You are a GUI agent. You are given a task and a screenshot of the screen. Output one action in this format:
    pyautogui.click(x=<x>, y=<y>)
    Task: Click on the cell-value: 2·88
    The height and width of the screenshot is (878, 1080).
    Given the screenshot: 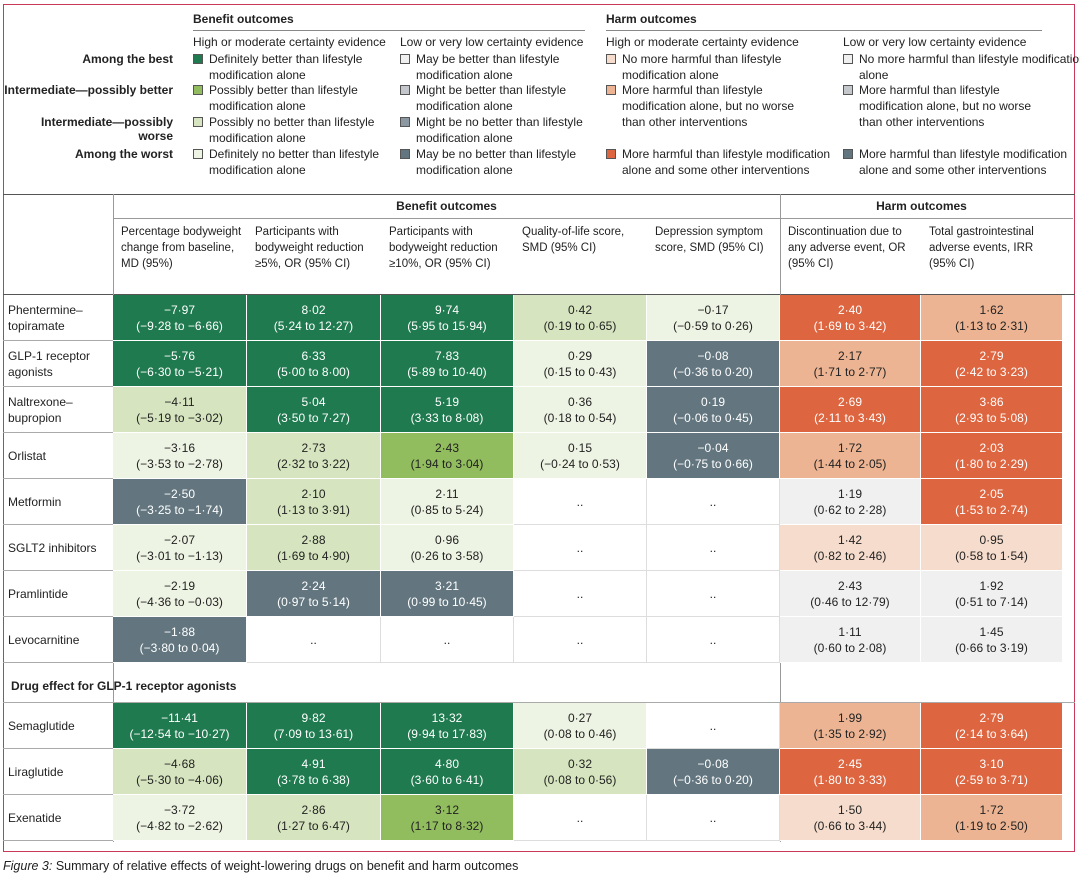 What is the action you would take?
    pyautogui.click(x=313, y=539)
    